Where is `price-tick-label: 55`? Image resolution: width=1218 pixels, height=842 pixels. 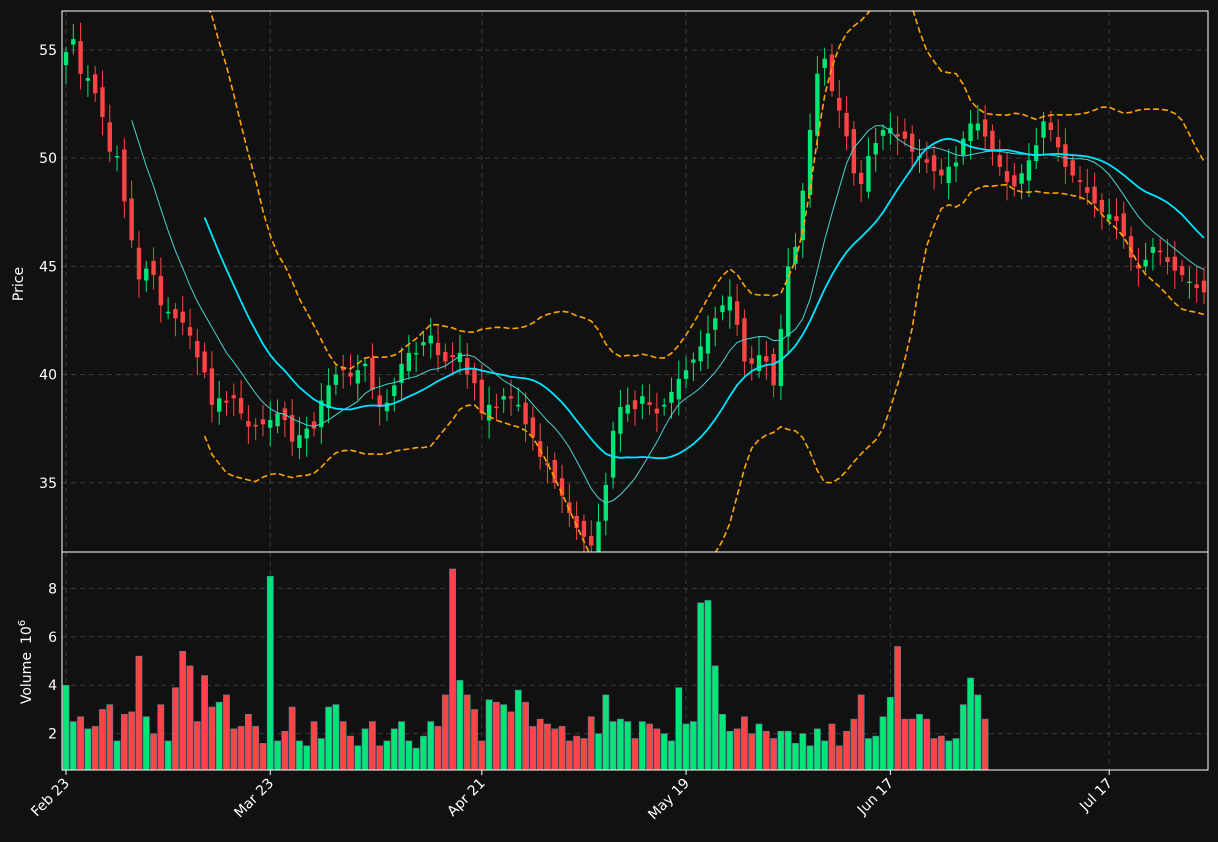 price-tick-label: 55 is located at coordinates (48, 51).